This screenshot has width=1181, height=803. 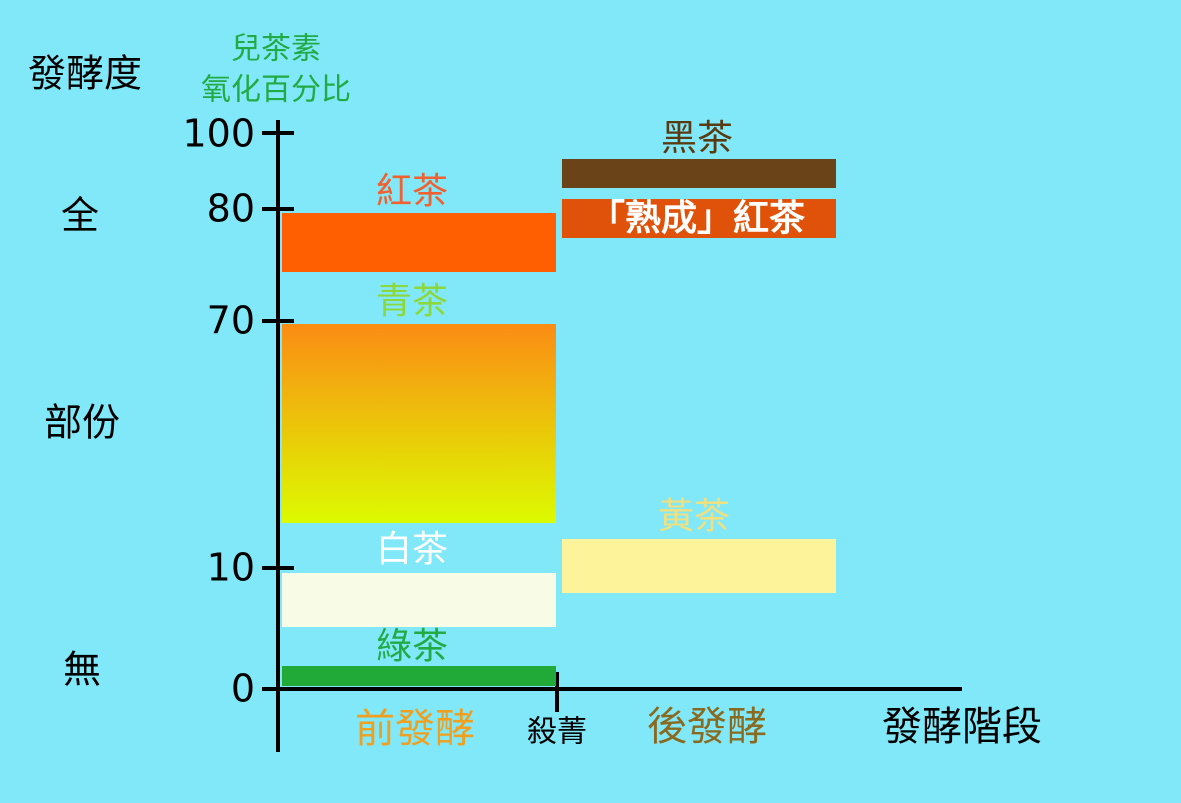 What do you see at coordinates (962, 727) in the screenshot?
I see `x-axis-title: 發酵階段` at bounding box center [962, 727].